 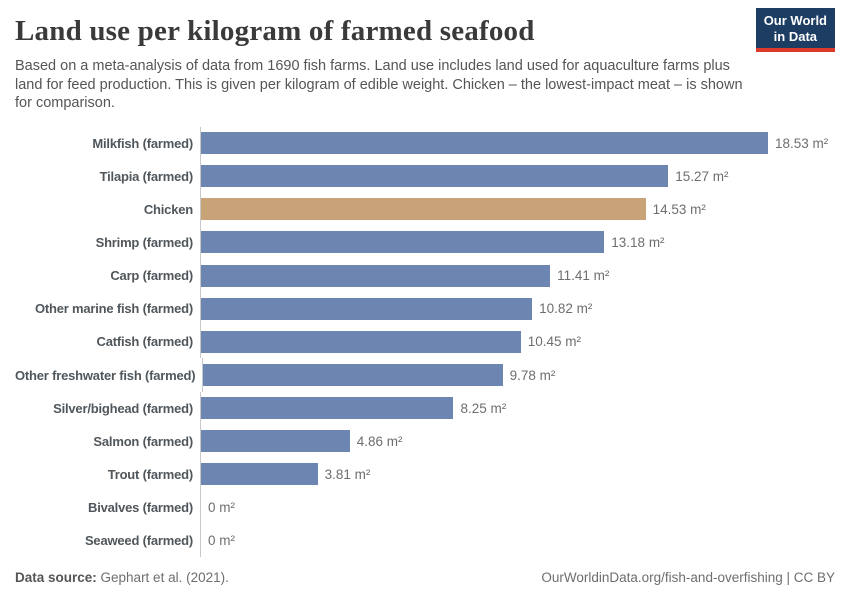 I want to click on row-label: Trout (farmed), so click(x=150, y=474).